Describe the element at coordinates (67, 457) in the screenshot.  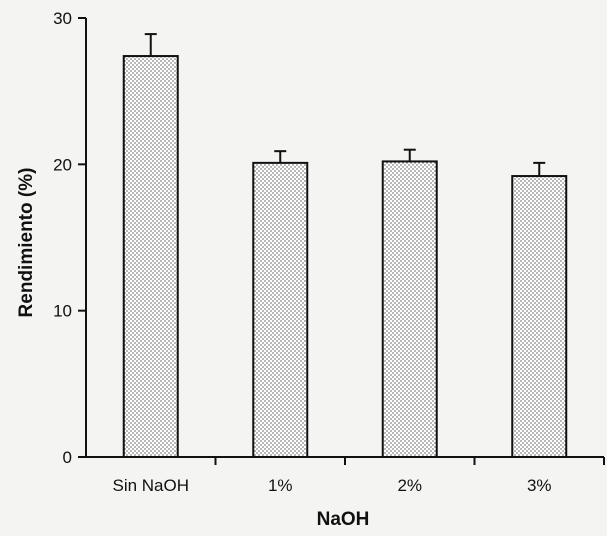
I see `y-tick-label: 0` at that location.